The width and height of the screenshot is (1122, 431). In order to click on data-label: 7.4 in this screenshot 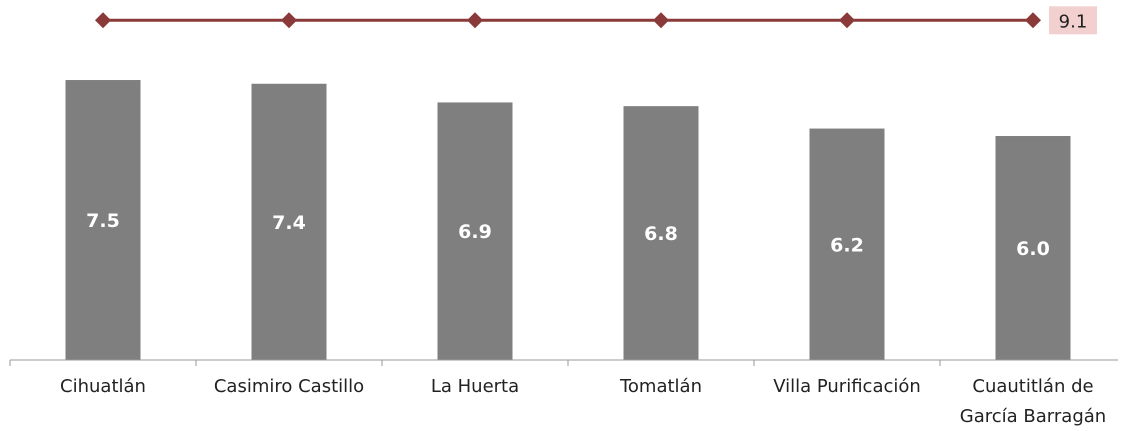, I will do `click(289, 223)`.